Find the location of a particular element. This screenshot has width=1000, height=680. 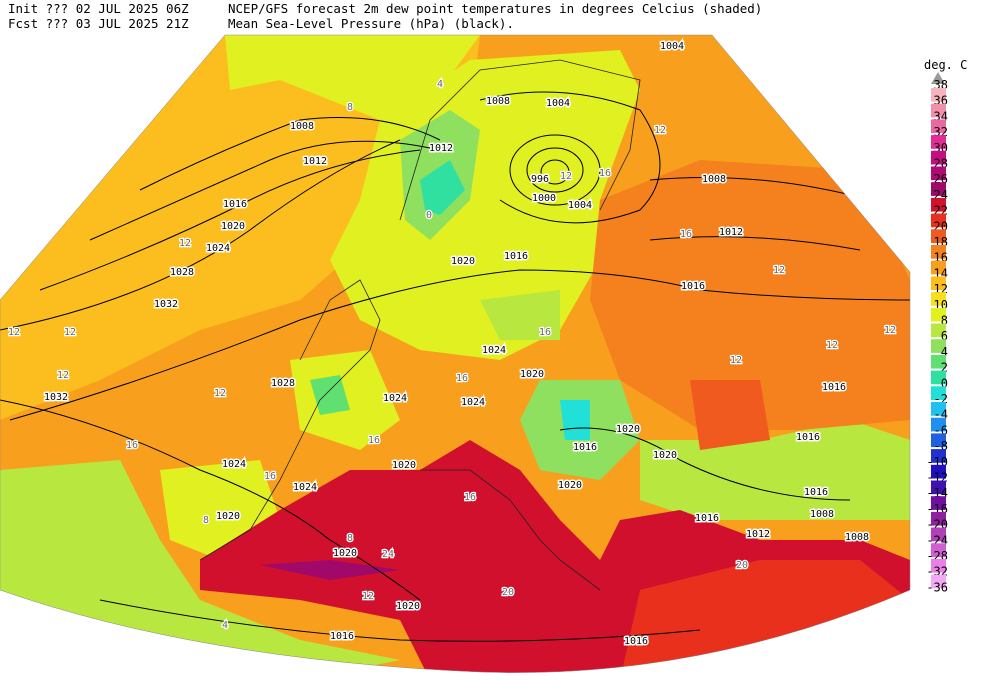

legend-label: 6 is located at coordinates (944, 336).